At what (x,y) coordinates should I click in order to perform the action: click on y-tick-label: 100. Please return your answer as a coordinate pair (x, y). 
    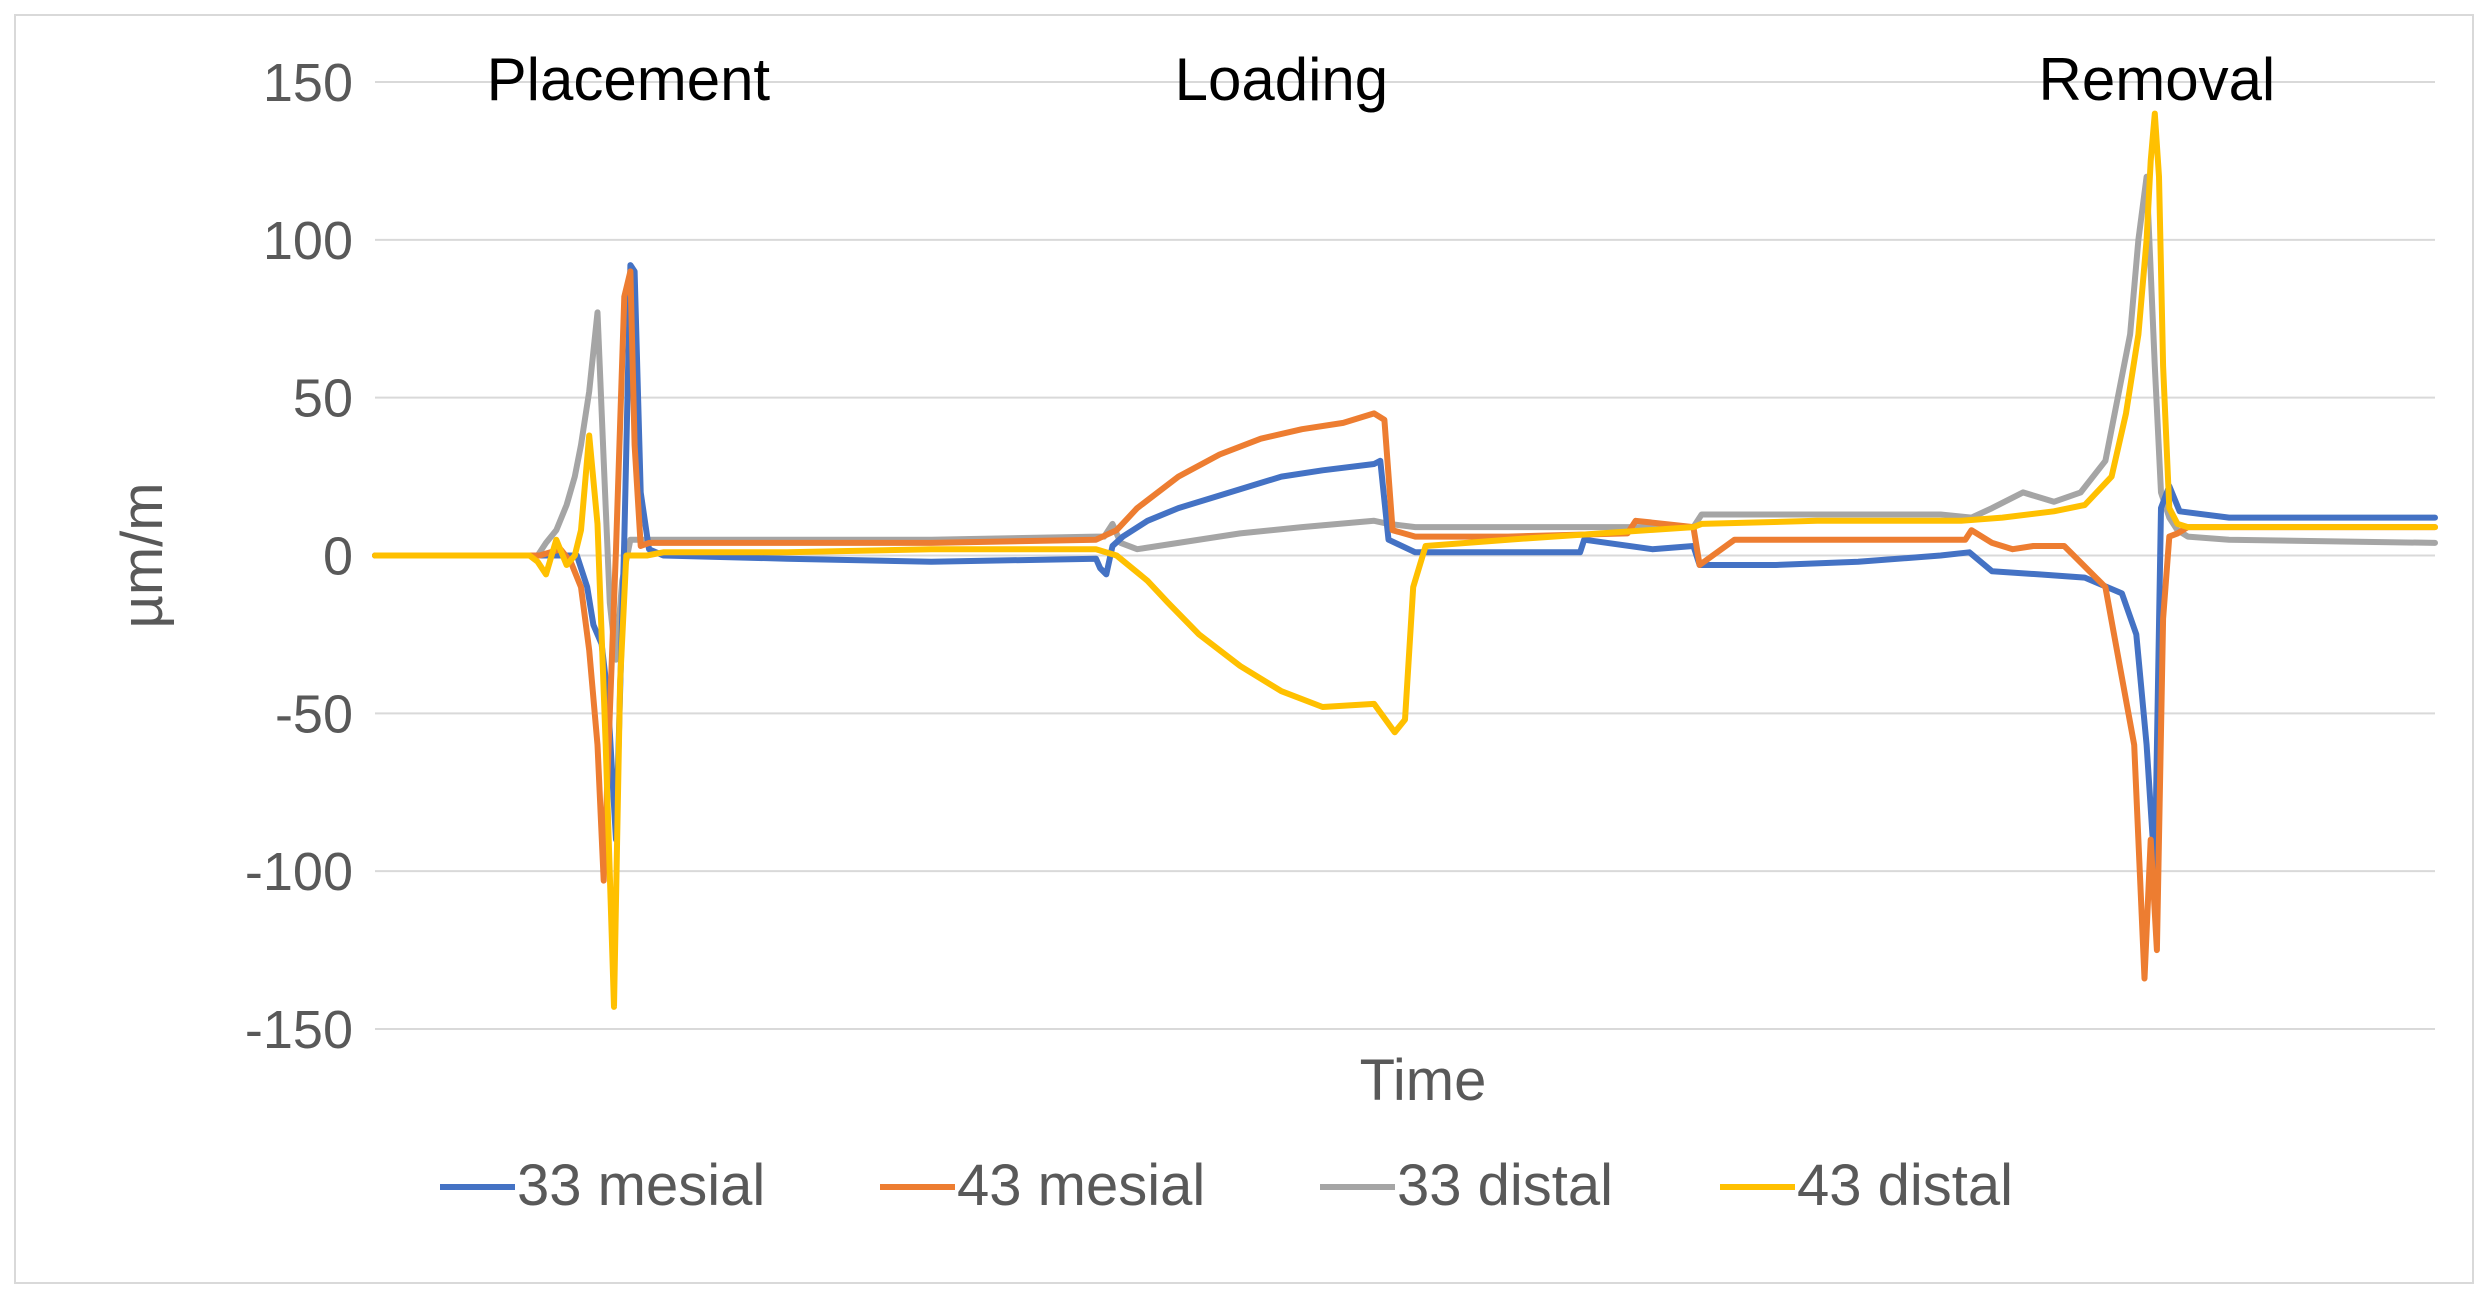
    Looking at the image, I should click on (308, 241).